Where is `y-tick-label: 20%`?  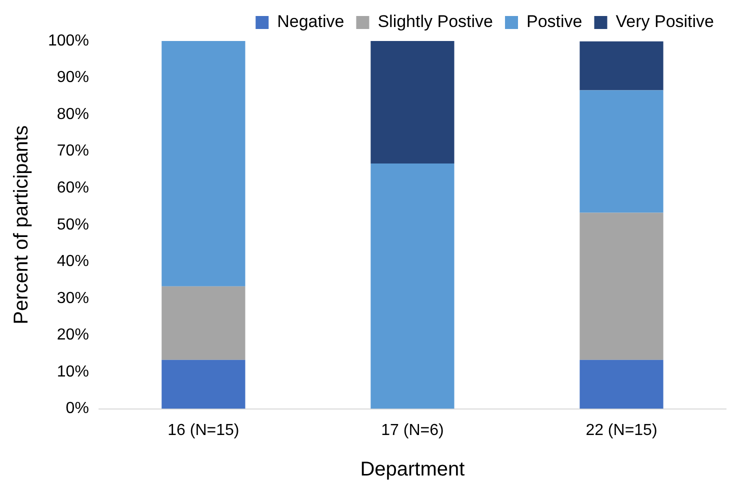
y-tick-label: 20% is located at coordinates (72, 335).